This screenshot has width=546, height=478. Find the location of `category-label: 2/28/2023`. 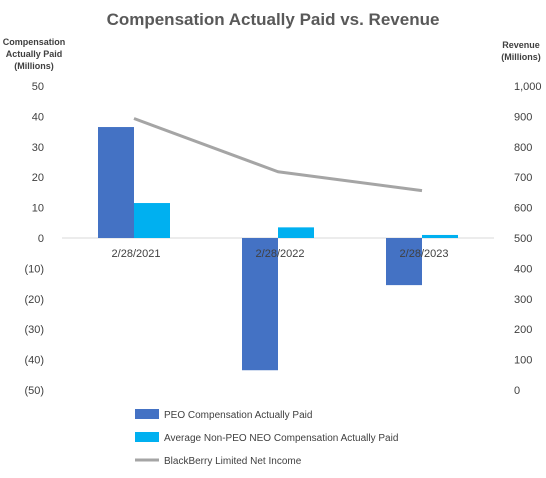

category-label: 2/28/2023 is located at coordinates (424, 254).